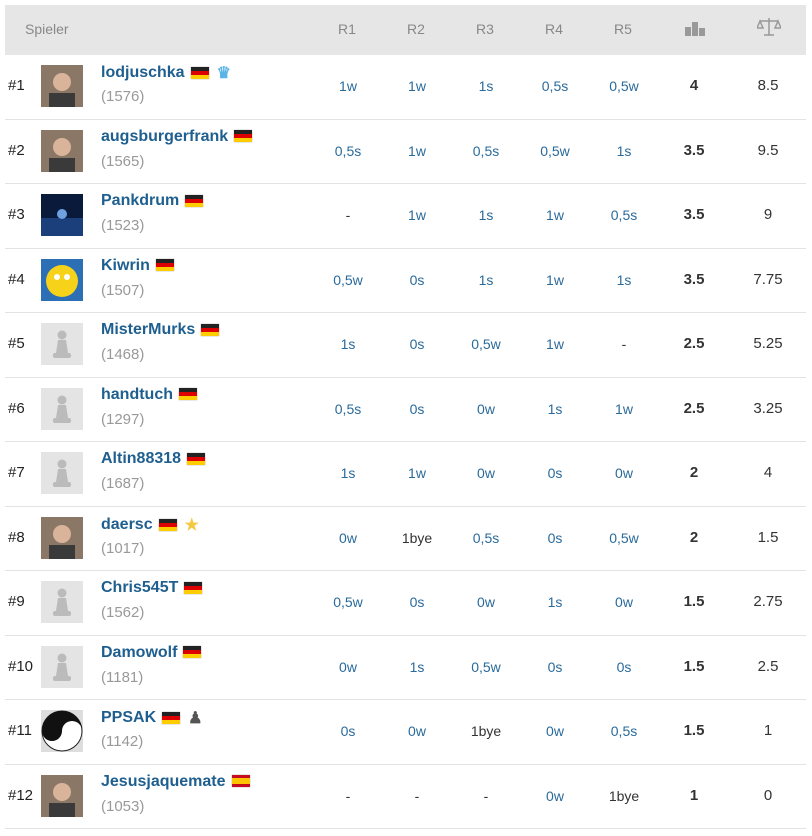 The width and height of the screenshot is (812, 836). Describe the element at coordinates (486, 731) in the screenshot. I see `round-3-result: 1bye` at that location.